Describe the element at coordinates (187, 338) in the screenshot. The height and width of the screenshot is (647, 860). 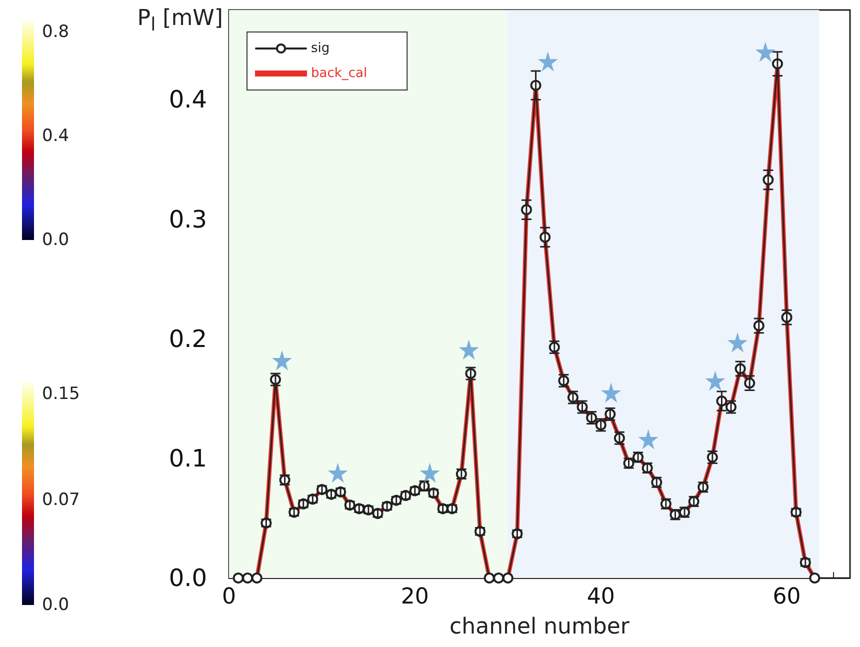
I see `y-tick-label: 0.2` at that location.